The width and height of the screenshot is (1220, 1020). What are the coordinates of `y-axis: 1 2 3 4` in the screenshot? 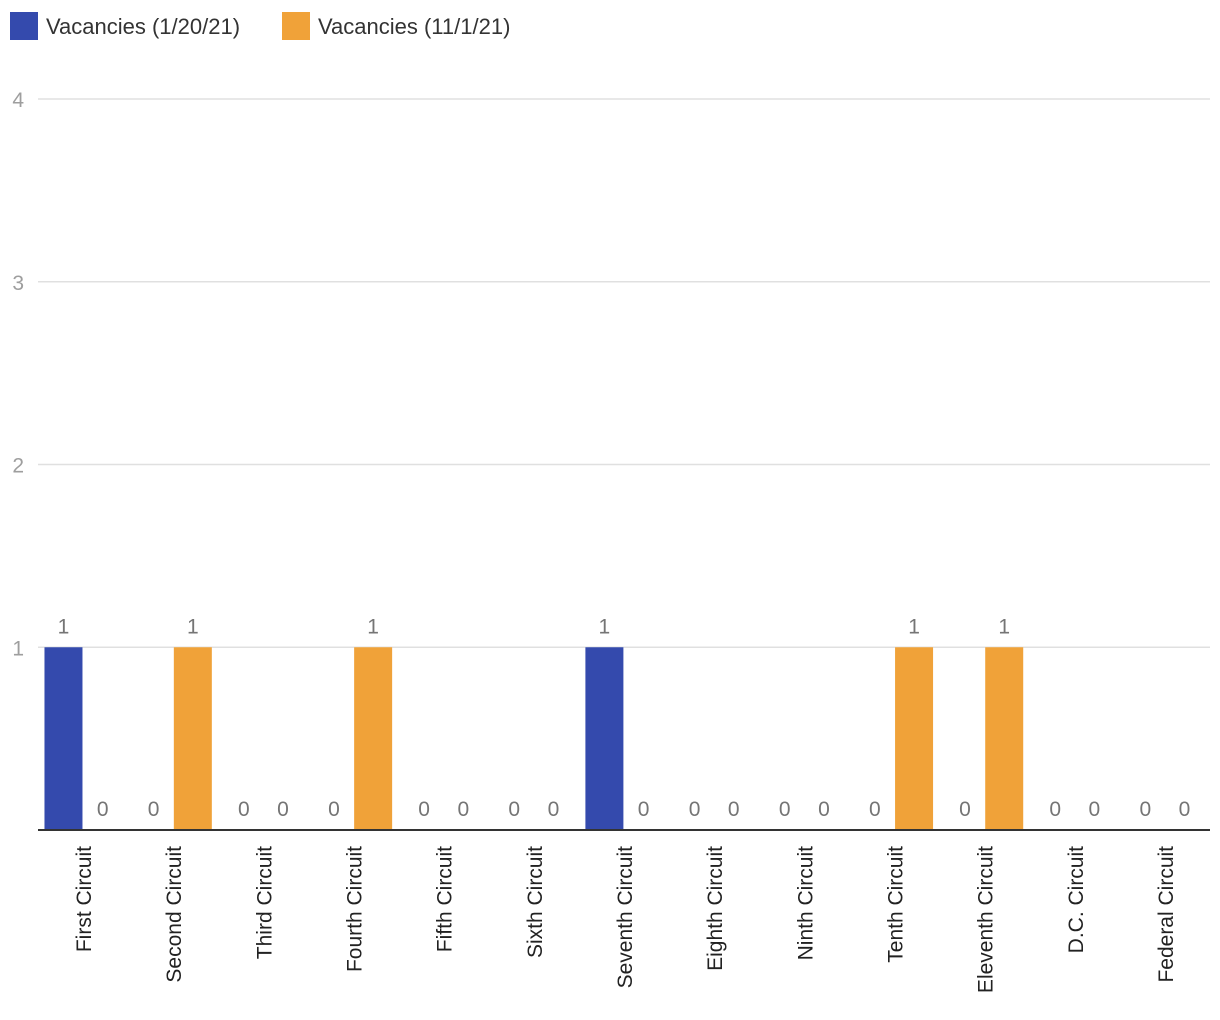 It's located at (18, 374).